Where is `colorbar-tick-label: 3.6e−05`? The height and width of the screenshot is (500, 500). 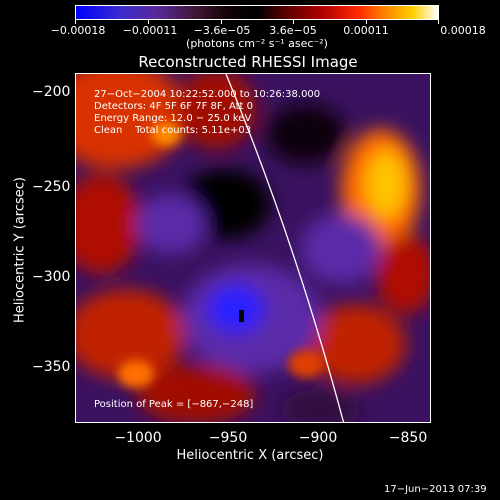
colorbar-tick-label: 3.6e−05 is located at coordinates (293, 30).